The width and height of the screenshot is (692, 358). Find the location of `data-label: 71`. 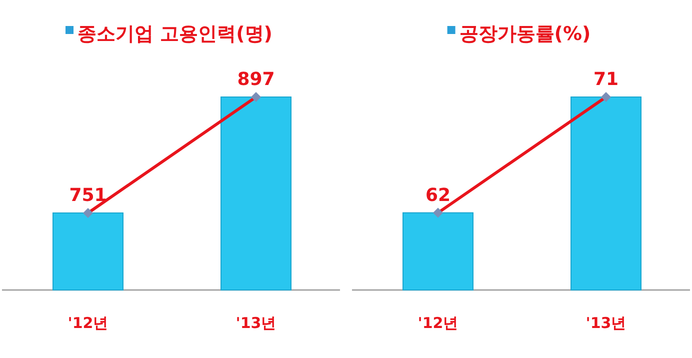

data-label: 71 is located at coordinates (606, 79).